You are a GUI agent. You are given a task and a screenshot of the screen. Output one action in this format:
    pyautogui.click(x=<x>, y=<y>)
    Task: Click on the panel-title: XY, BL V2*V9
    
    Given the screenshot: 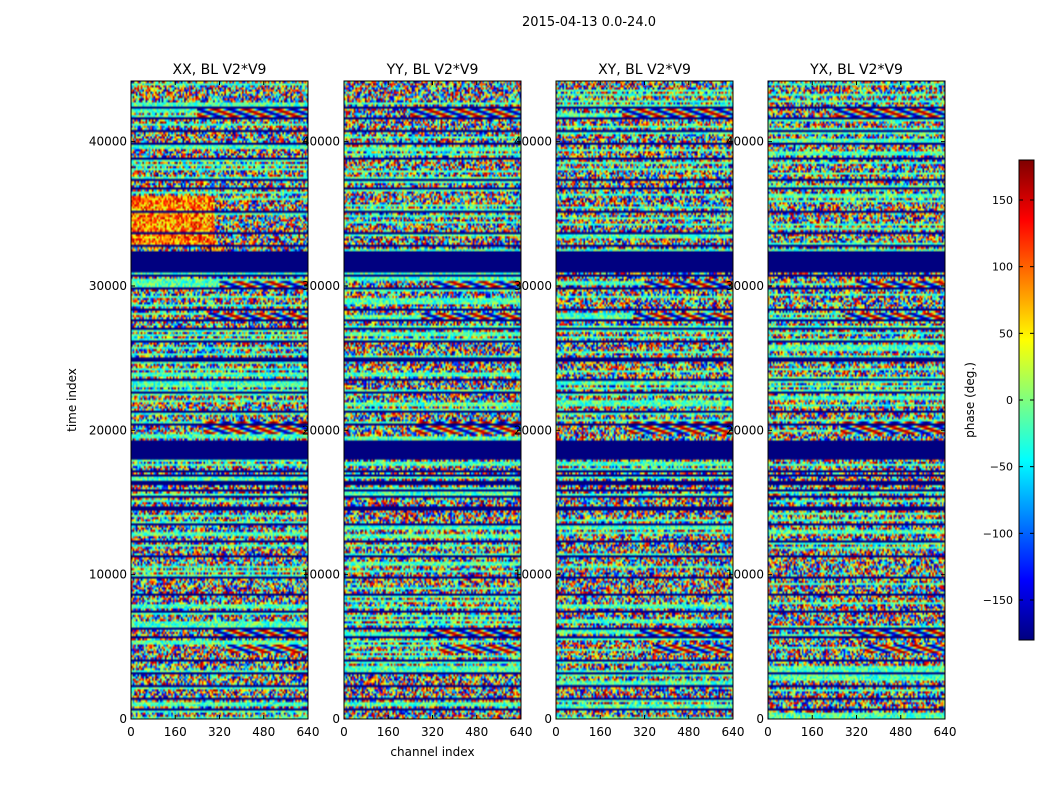 What is the action you would take?
    pyautogui.click(x=644, y=70)
    